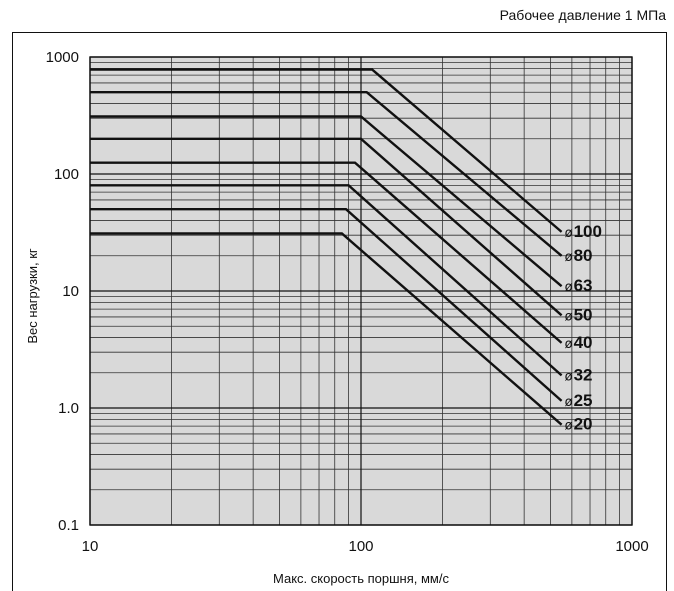 The width and height of the screenshot is (674, 591). I want to click on y-tick-label: 0.1, so click(68, 525).